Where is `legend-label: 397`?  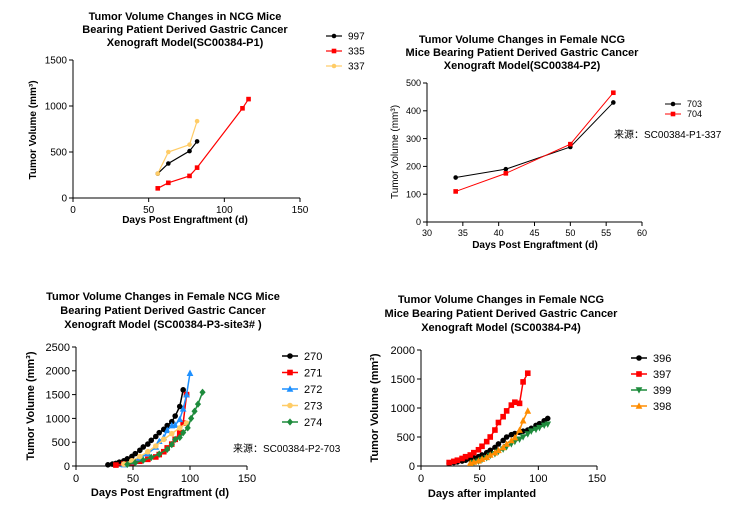 legend-label: 397 is located at coordinates (662, 375).